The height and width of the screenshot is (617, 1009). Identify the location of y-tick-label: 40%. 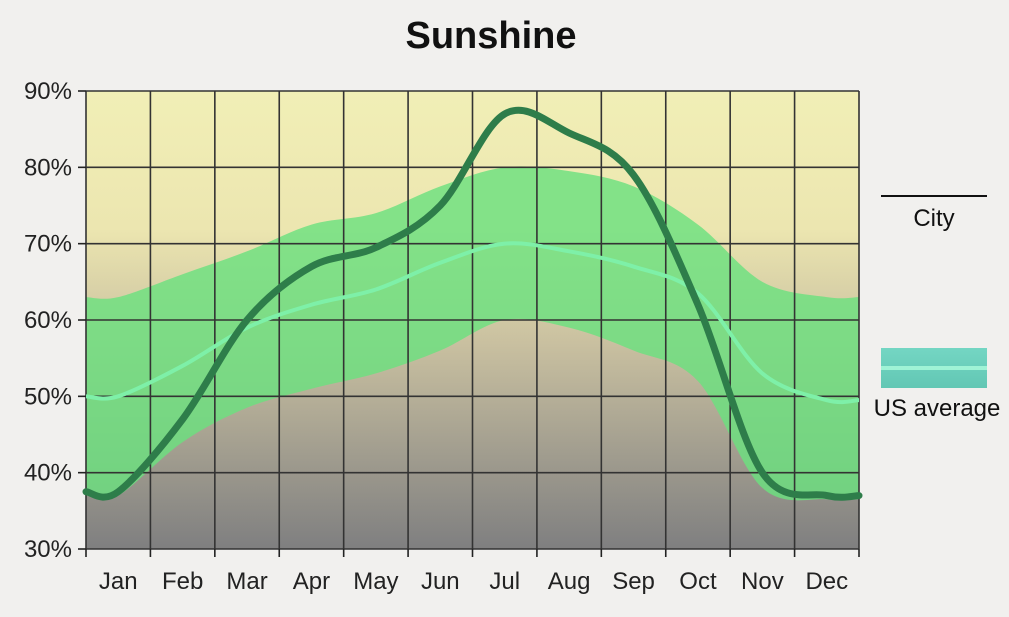
(48, 473).